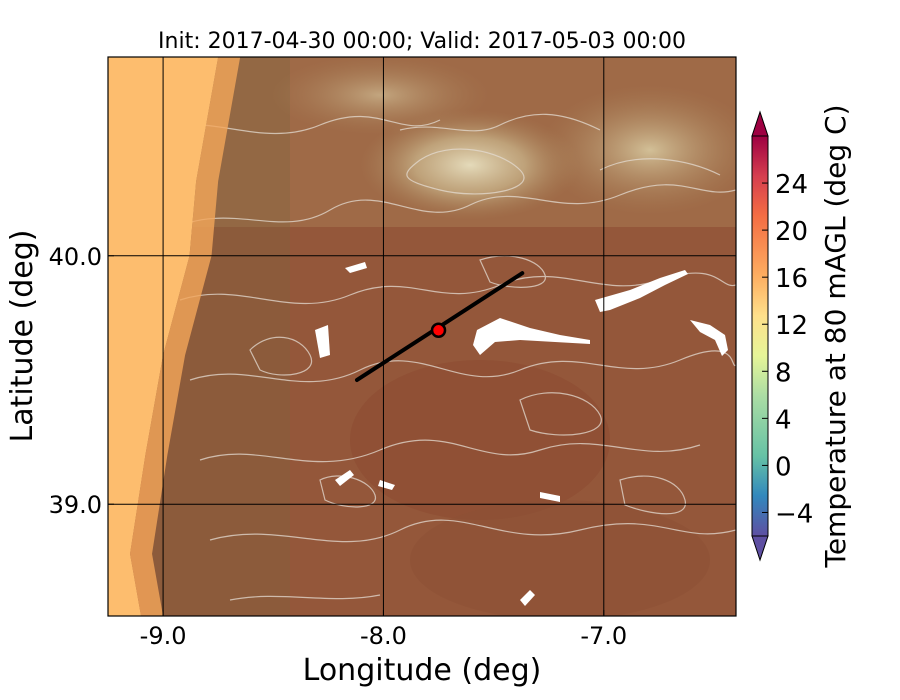 This screenshot has width=900, height=700. Describe the element at coordinates (163, 636) in the screenshot. I see `x-tick-label-0: -9.0` at that location.